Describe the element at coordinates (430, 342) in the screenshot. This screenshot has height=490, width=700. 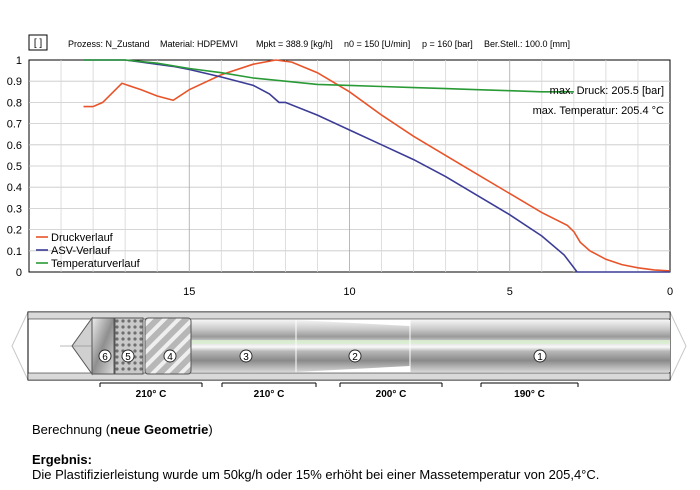
I see `screw-body-band` at that location.